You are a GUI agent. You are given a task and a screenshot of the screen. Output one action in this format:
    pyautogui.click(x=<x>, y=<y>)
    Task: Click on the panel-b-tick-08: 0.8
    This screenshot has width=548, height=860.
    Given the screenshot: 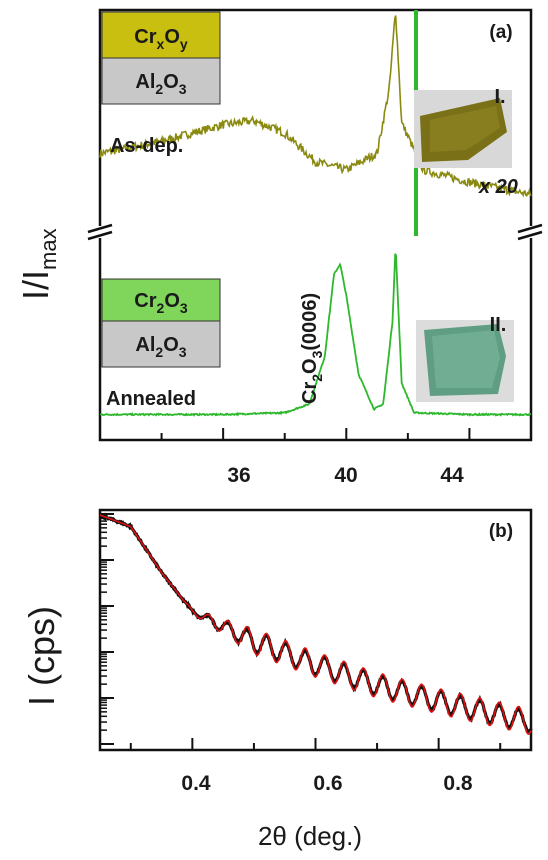 What is the action you would take?
    pyautogui.click(x=458, y=783)
    